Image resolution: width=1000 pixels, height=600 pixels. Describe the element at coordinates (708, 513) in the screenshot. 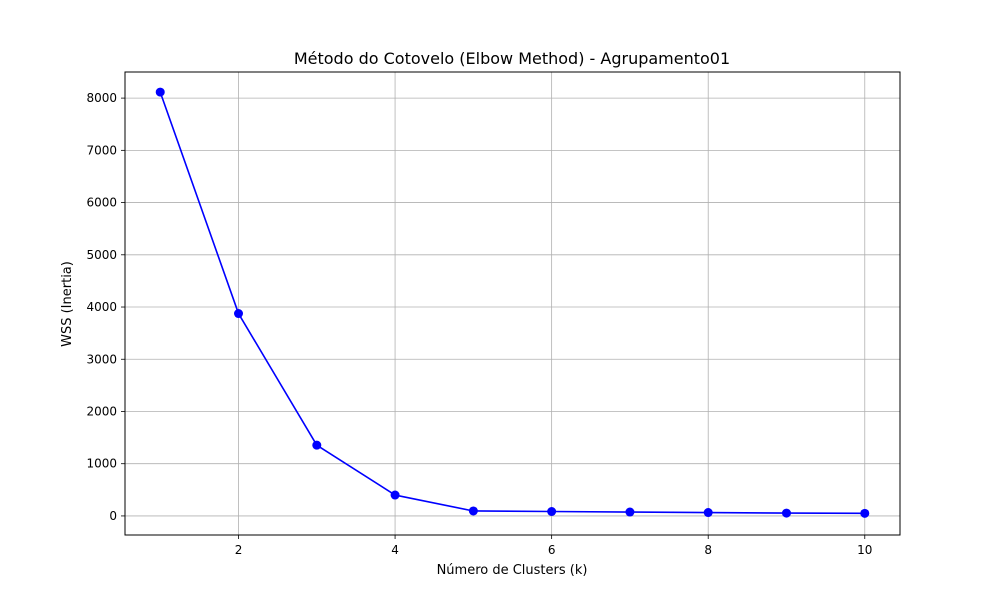

I see `data-point-k8` at that location.